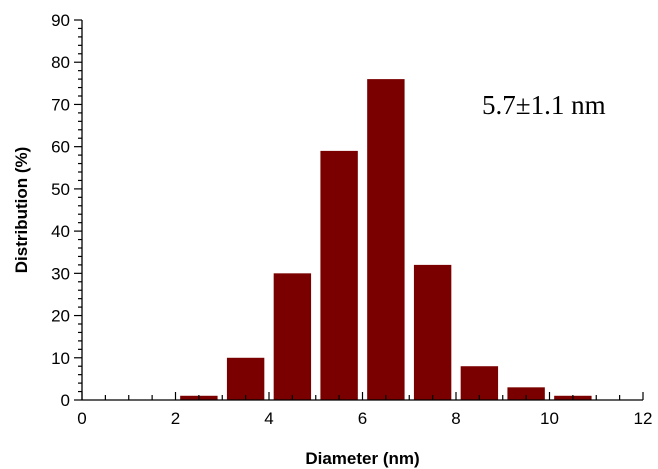  What do you see at coordinates (60, 62) in the screenshot?
I see `y-tick-label: 80` at bounding box center [60, 62].